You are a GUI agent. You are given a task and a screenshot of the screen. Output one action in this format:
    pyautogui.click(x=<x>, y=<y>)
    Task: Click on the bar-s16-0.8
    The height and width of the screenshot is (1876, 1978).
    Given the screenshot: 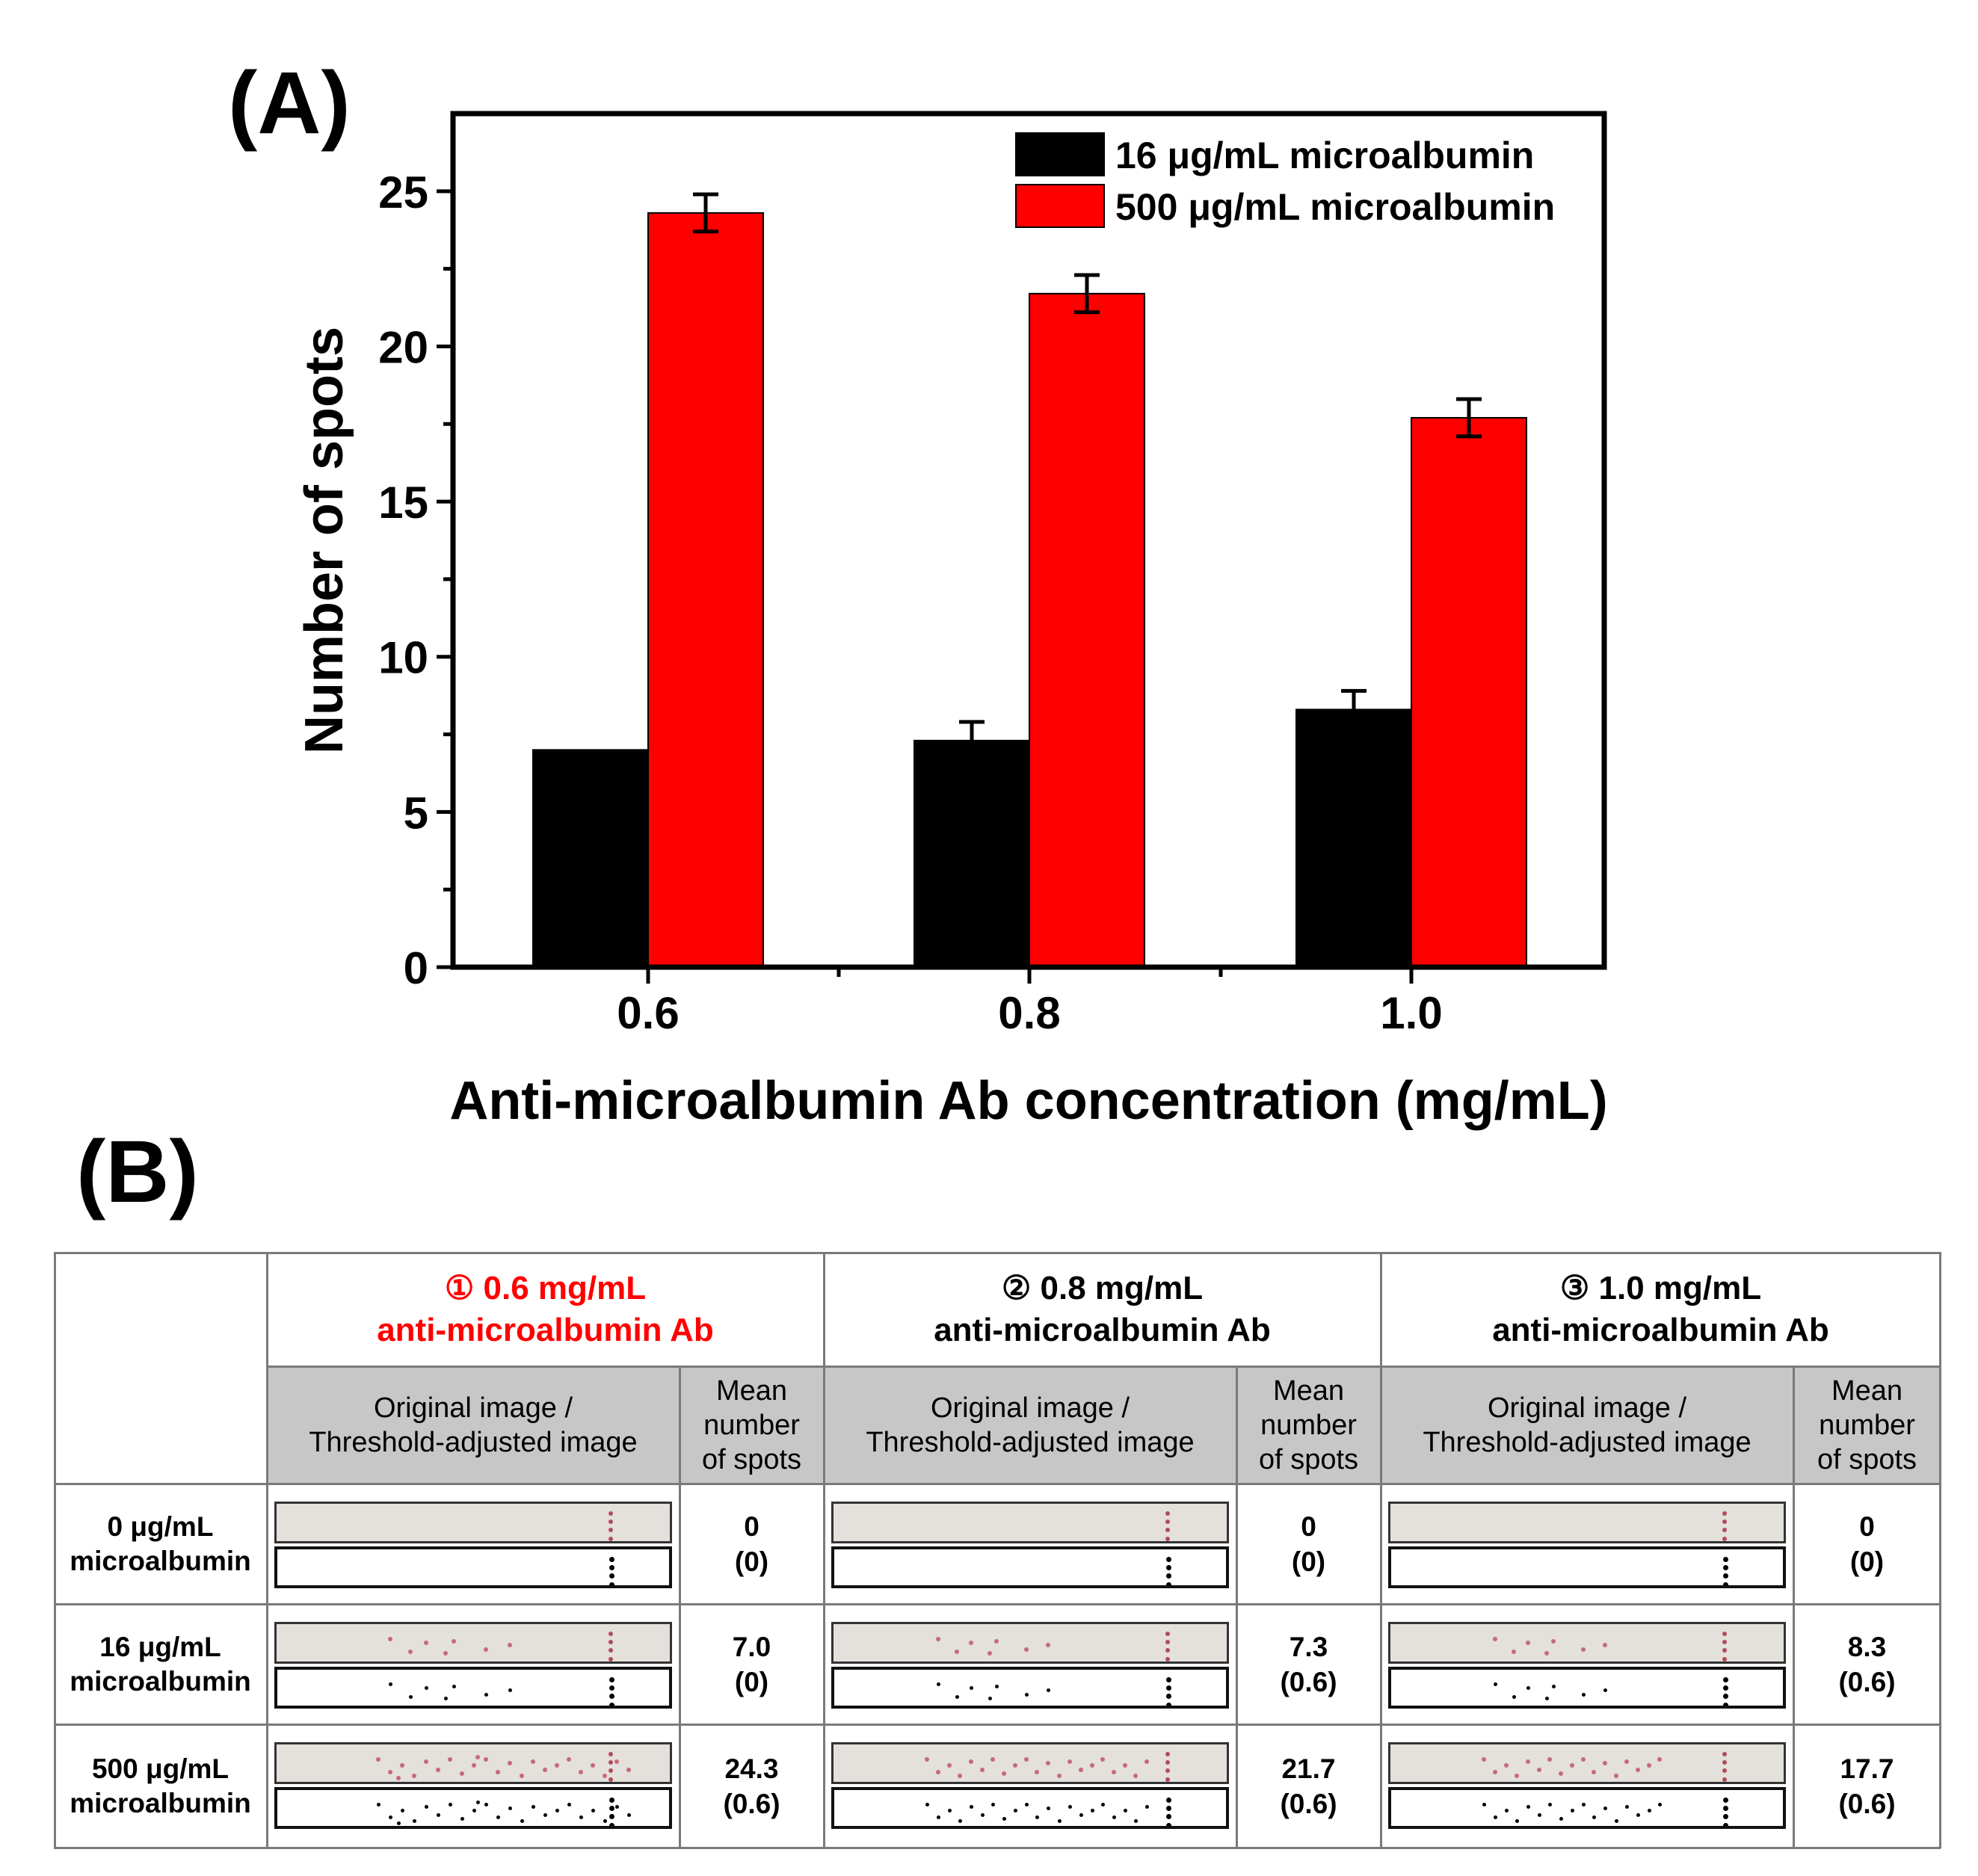 What is the action you would take?
    pyautogui.click(x=971, y=853)
    